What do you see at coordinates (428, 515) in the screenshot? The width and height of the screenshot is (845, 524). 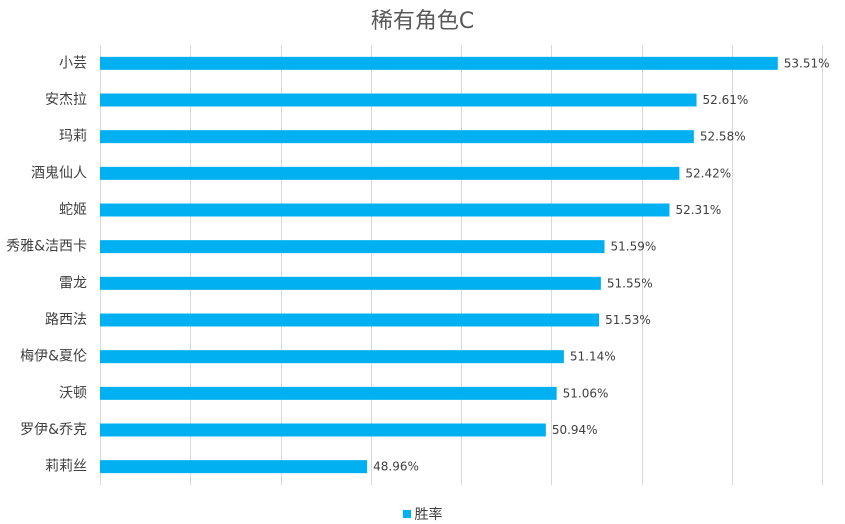 I see `legend-label: 胜率` at bounding box center [428, 515].